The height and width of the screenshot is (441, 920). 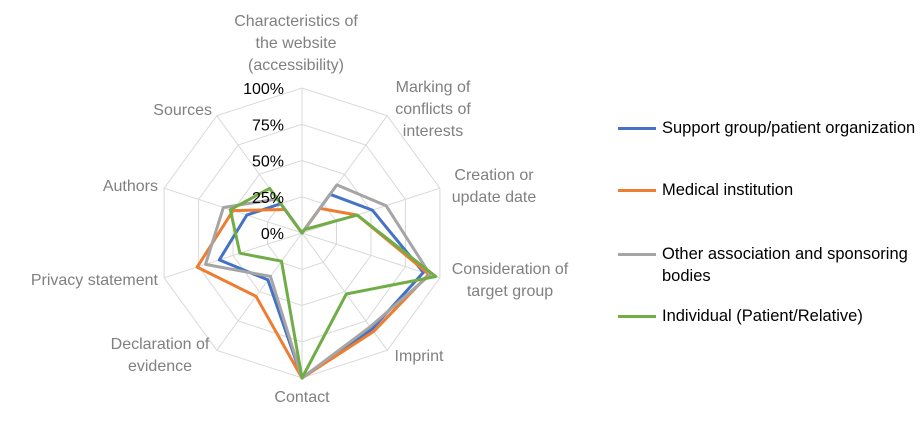 What do you see at coordinates (268, 162) in the screenshot?
I see `tick-label: 50%` at bounding box center [268, 162].